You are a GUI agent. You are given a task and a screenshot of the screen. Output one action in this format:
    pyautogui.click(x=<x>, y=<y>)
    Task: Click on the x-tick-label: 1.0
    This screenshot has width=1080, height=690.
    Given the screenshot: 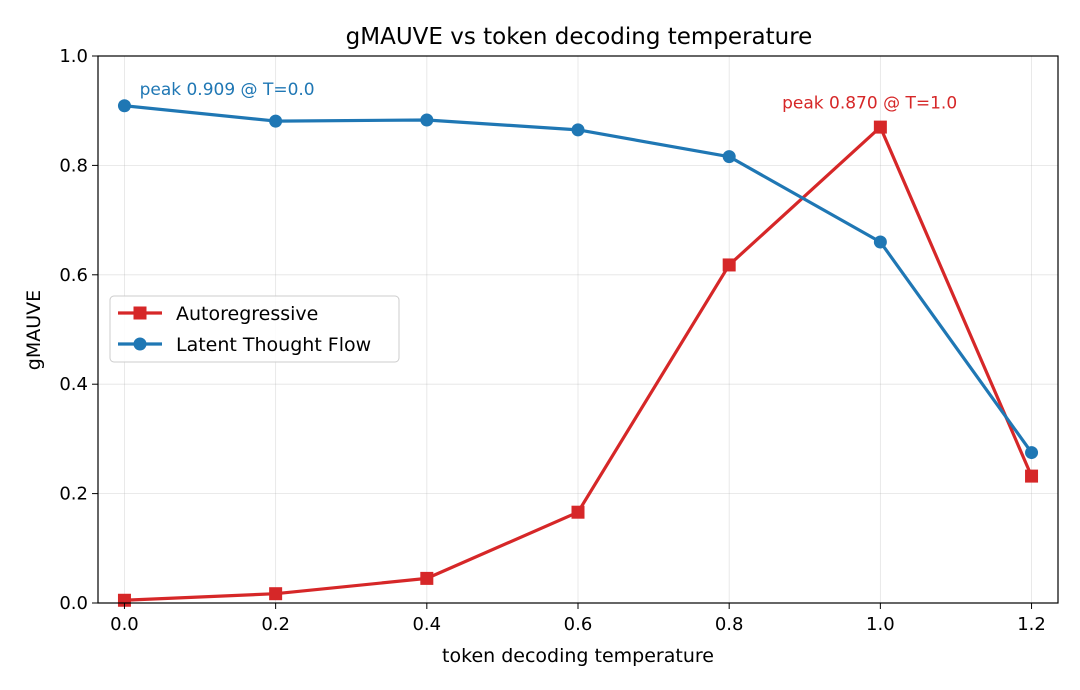 What is the action you would take?
    pyautogui.click(x=880, y=624)
    